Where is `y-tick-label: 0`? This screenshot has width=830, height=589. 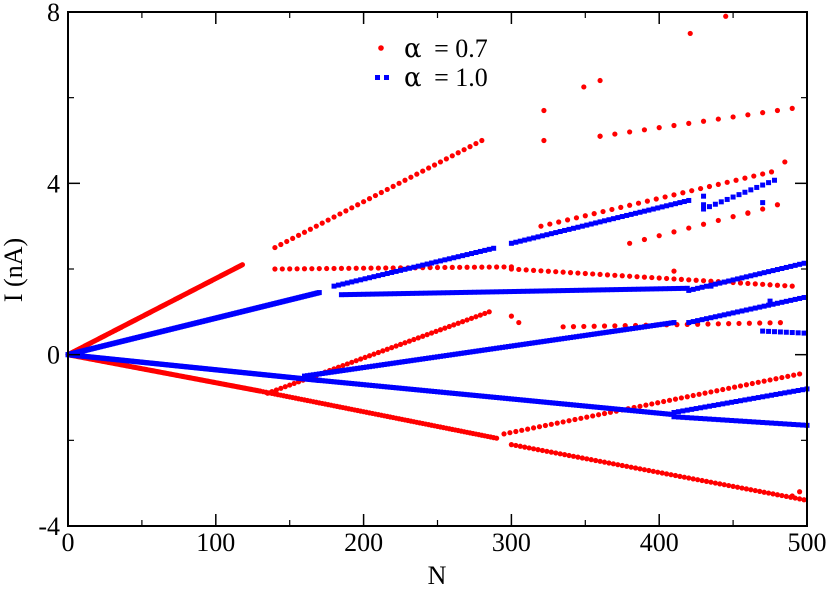
y-tick-label: 0 is located at coordinates (53, 355).